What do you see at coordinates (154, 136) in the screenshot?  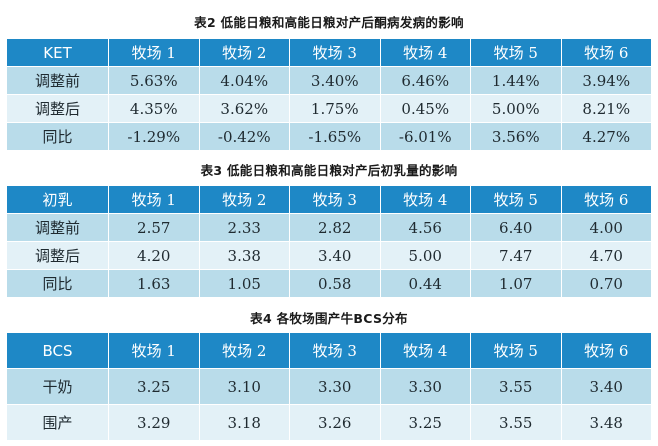 I see `table-cell: -1.29%` at bounding box center [154, 136].